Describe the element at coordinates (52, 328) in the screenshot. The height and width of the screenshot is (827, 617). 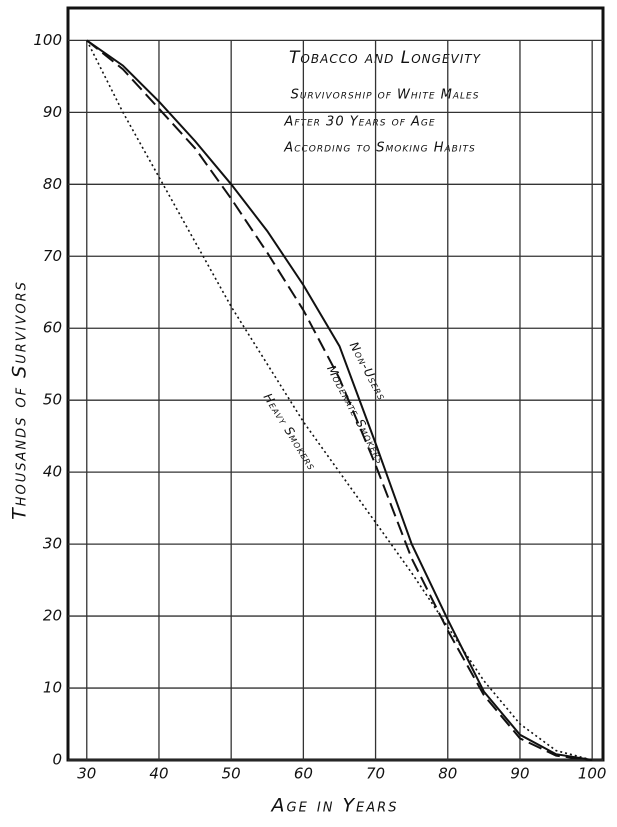
I see `y-tick-label: 60` at that location.